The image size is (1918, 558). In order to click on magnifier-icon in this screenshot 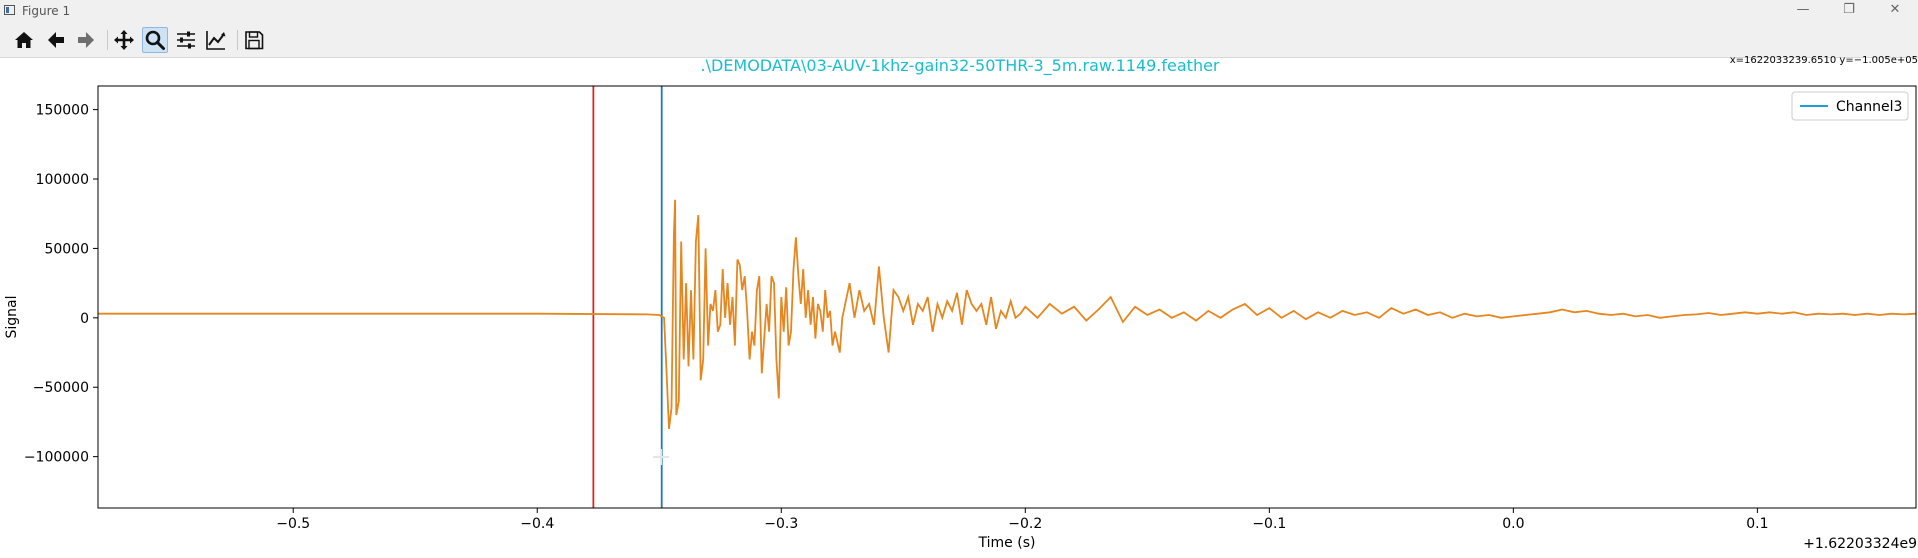, I will do `click(155, 40)`.